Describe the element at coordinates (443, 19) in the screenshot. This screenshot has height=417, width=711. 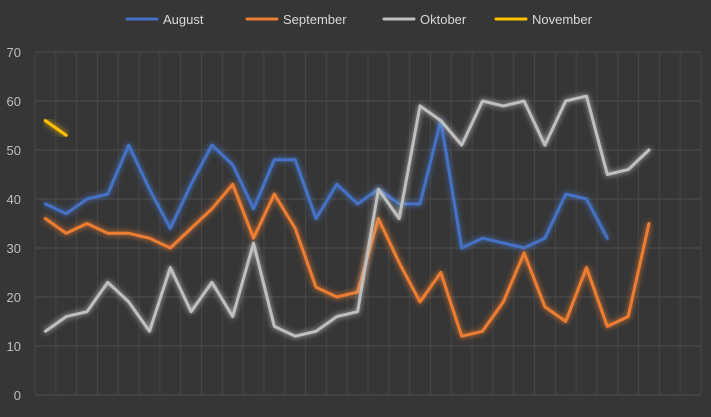
I see `legend-label: Oktober` at that location.